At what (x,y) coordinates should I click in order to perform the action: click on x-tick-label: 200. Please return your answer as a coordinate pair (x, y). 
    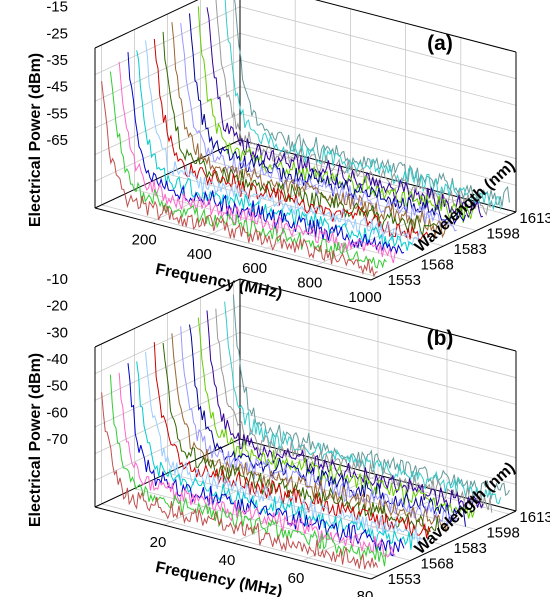
    Looking at the image, I should click on (144, 239).